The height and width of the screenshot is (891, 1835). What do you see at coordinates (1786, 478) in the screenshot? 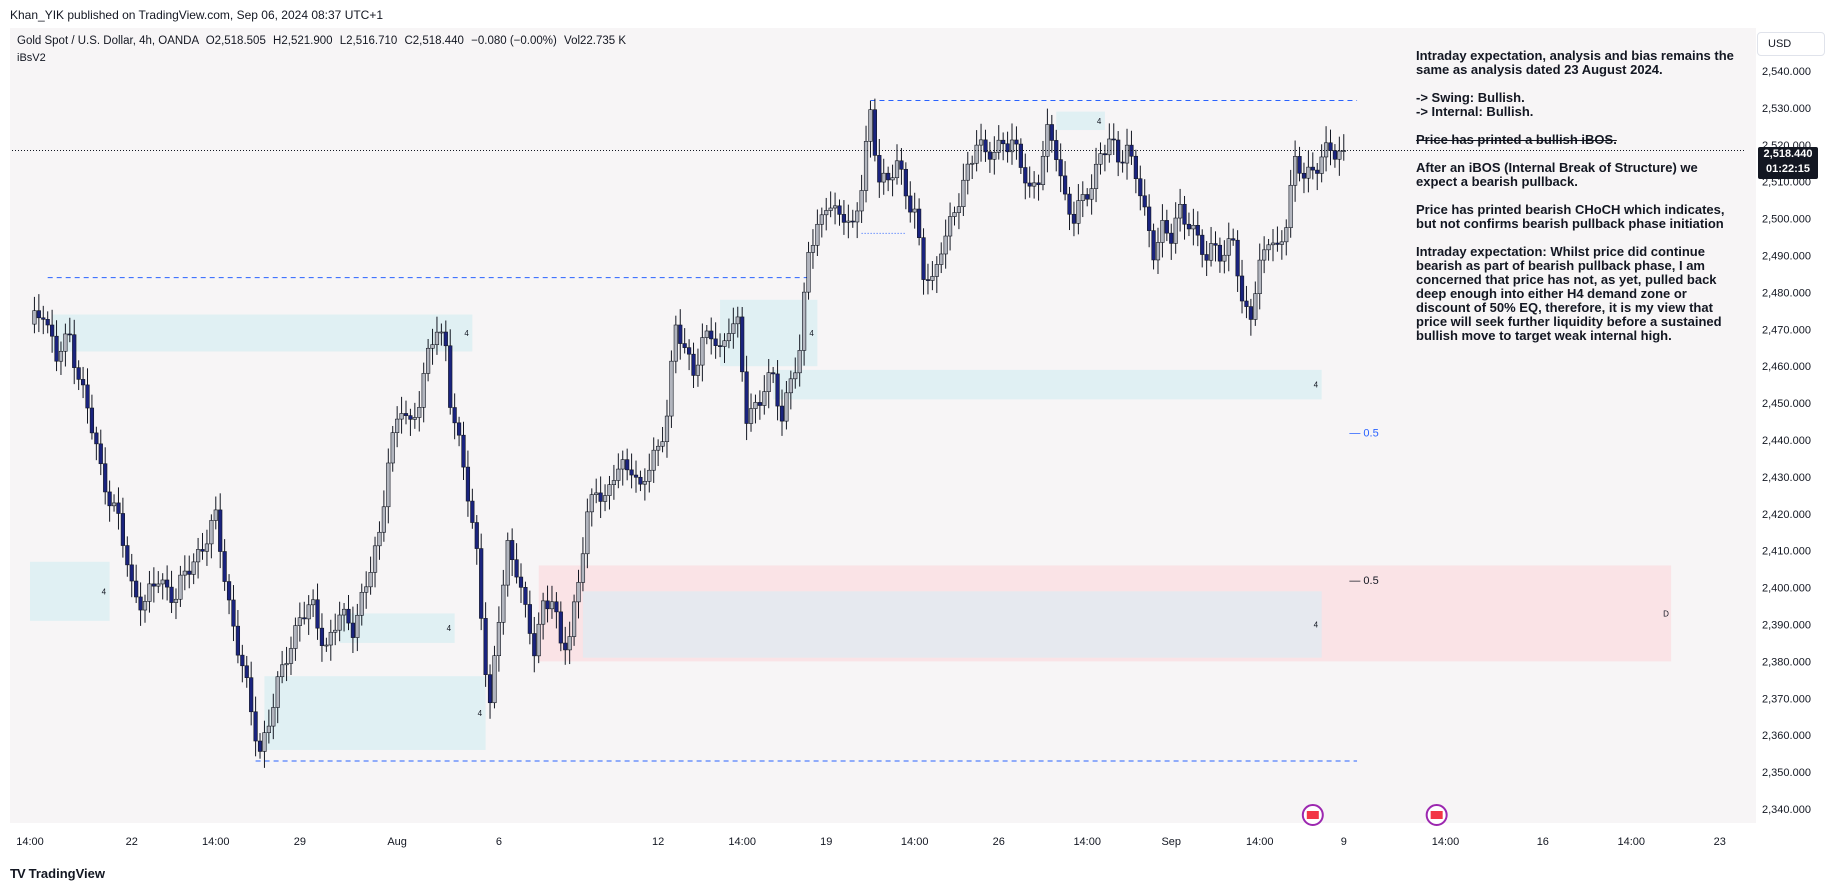
I see `y-tick-label: 2,430.000` at bounding box center [1786, 478].